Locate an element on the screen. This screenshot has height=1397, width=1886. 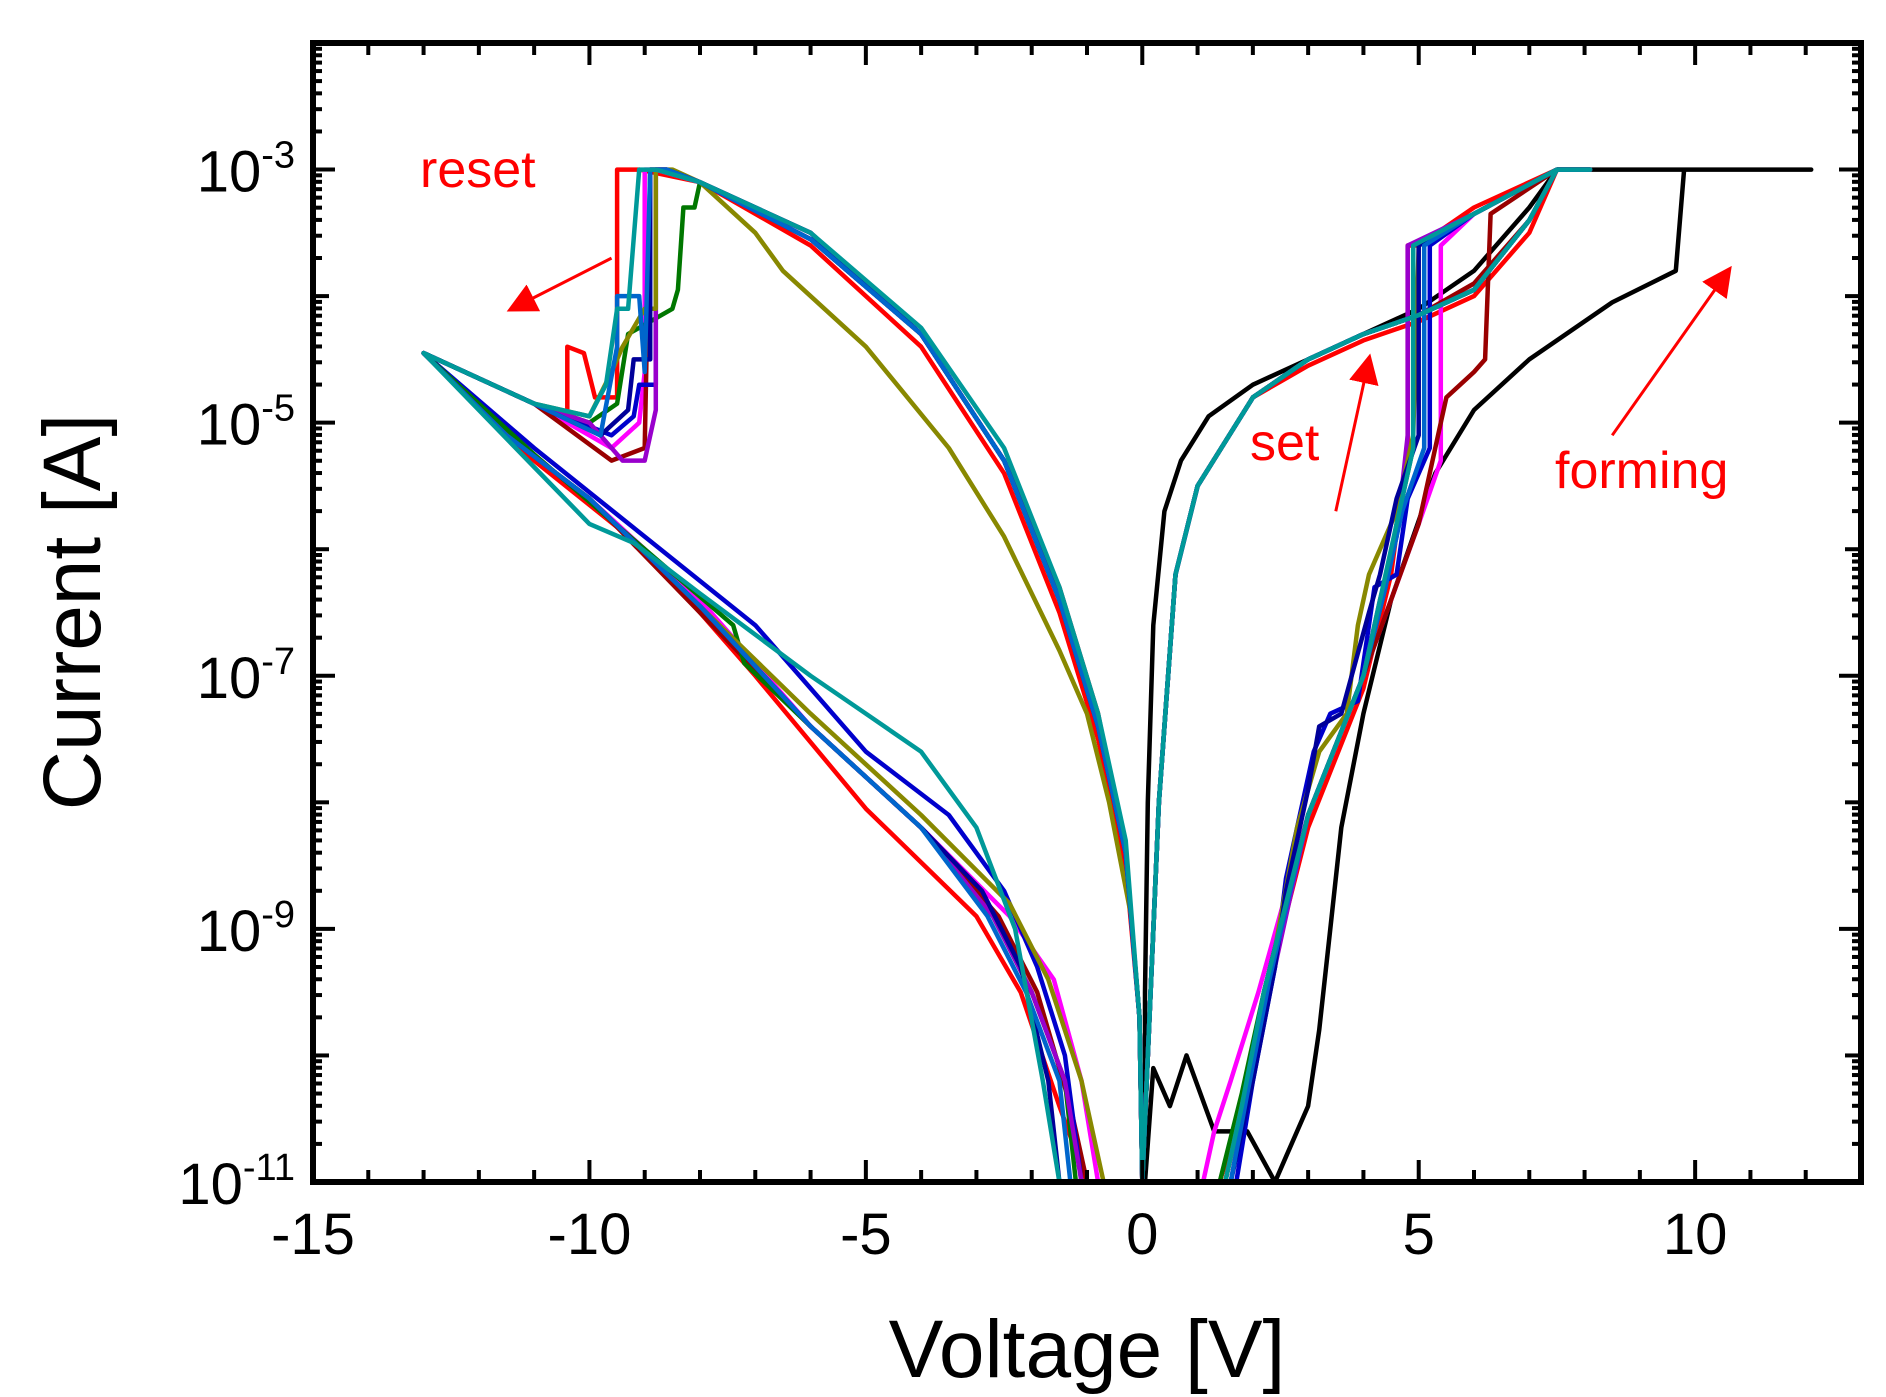
y-tick-labels: 10⁻¹¹ 10⁻⁹ 10⁻⁷ 10⁻⁵ 10⁻³ is located at coordinates (236, 676).